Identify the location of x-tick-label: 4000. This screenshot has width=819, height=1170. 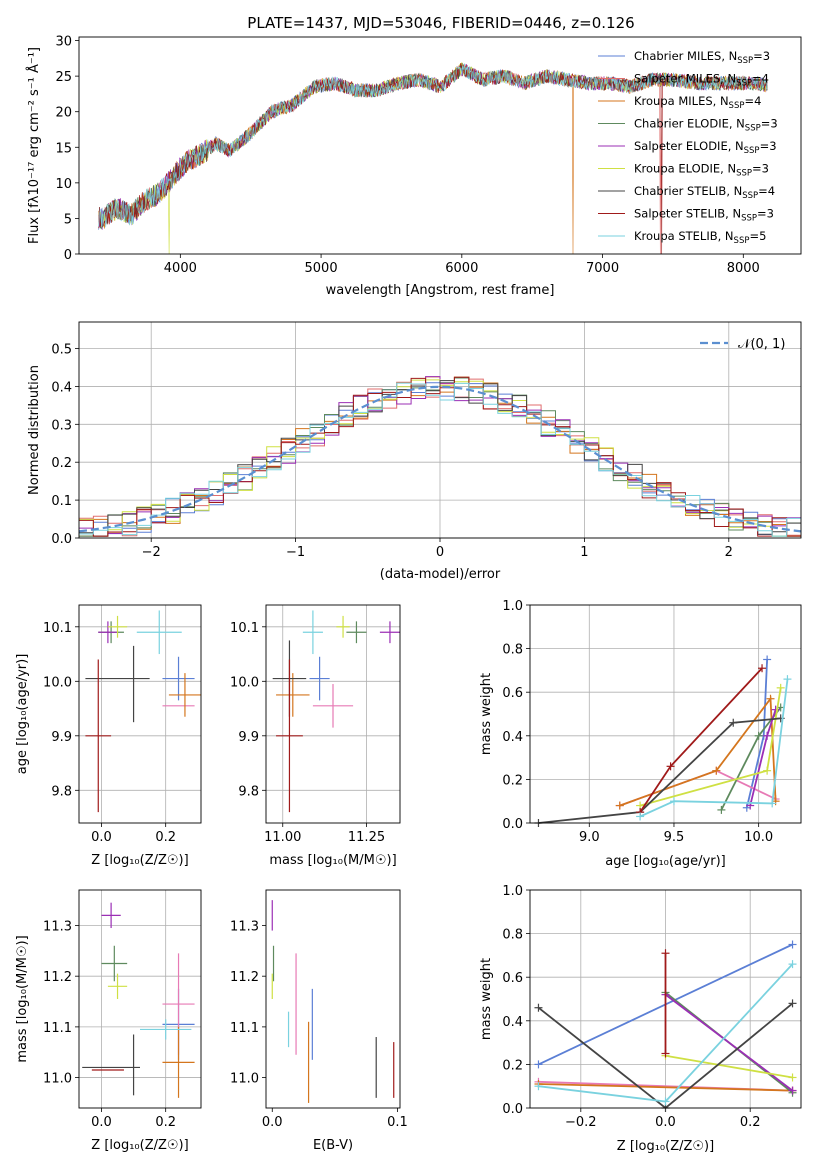
(180, 268).